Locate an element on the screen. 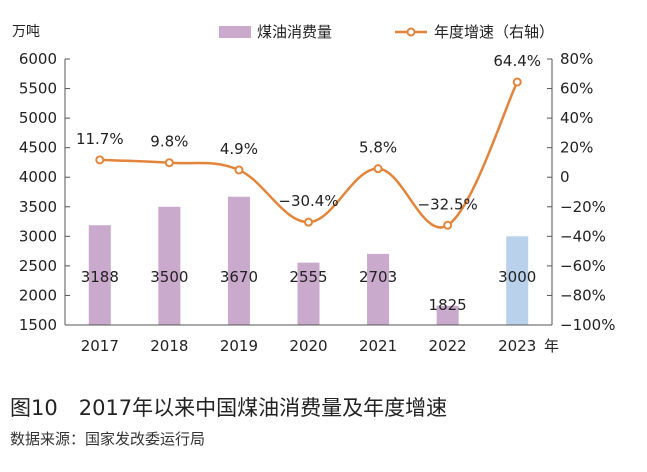 This screenshot has height=472, width=647. bar-2021 is located at coordinates (378, 289).